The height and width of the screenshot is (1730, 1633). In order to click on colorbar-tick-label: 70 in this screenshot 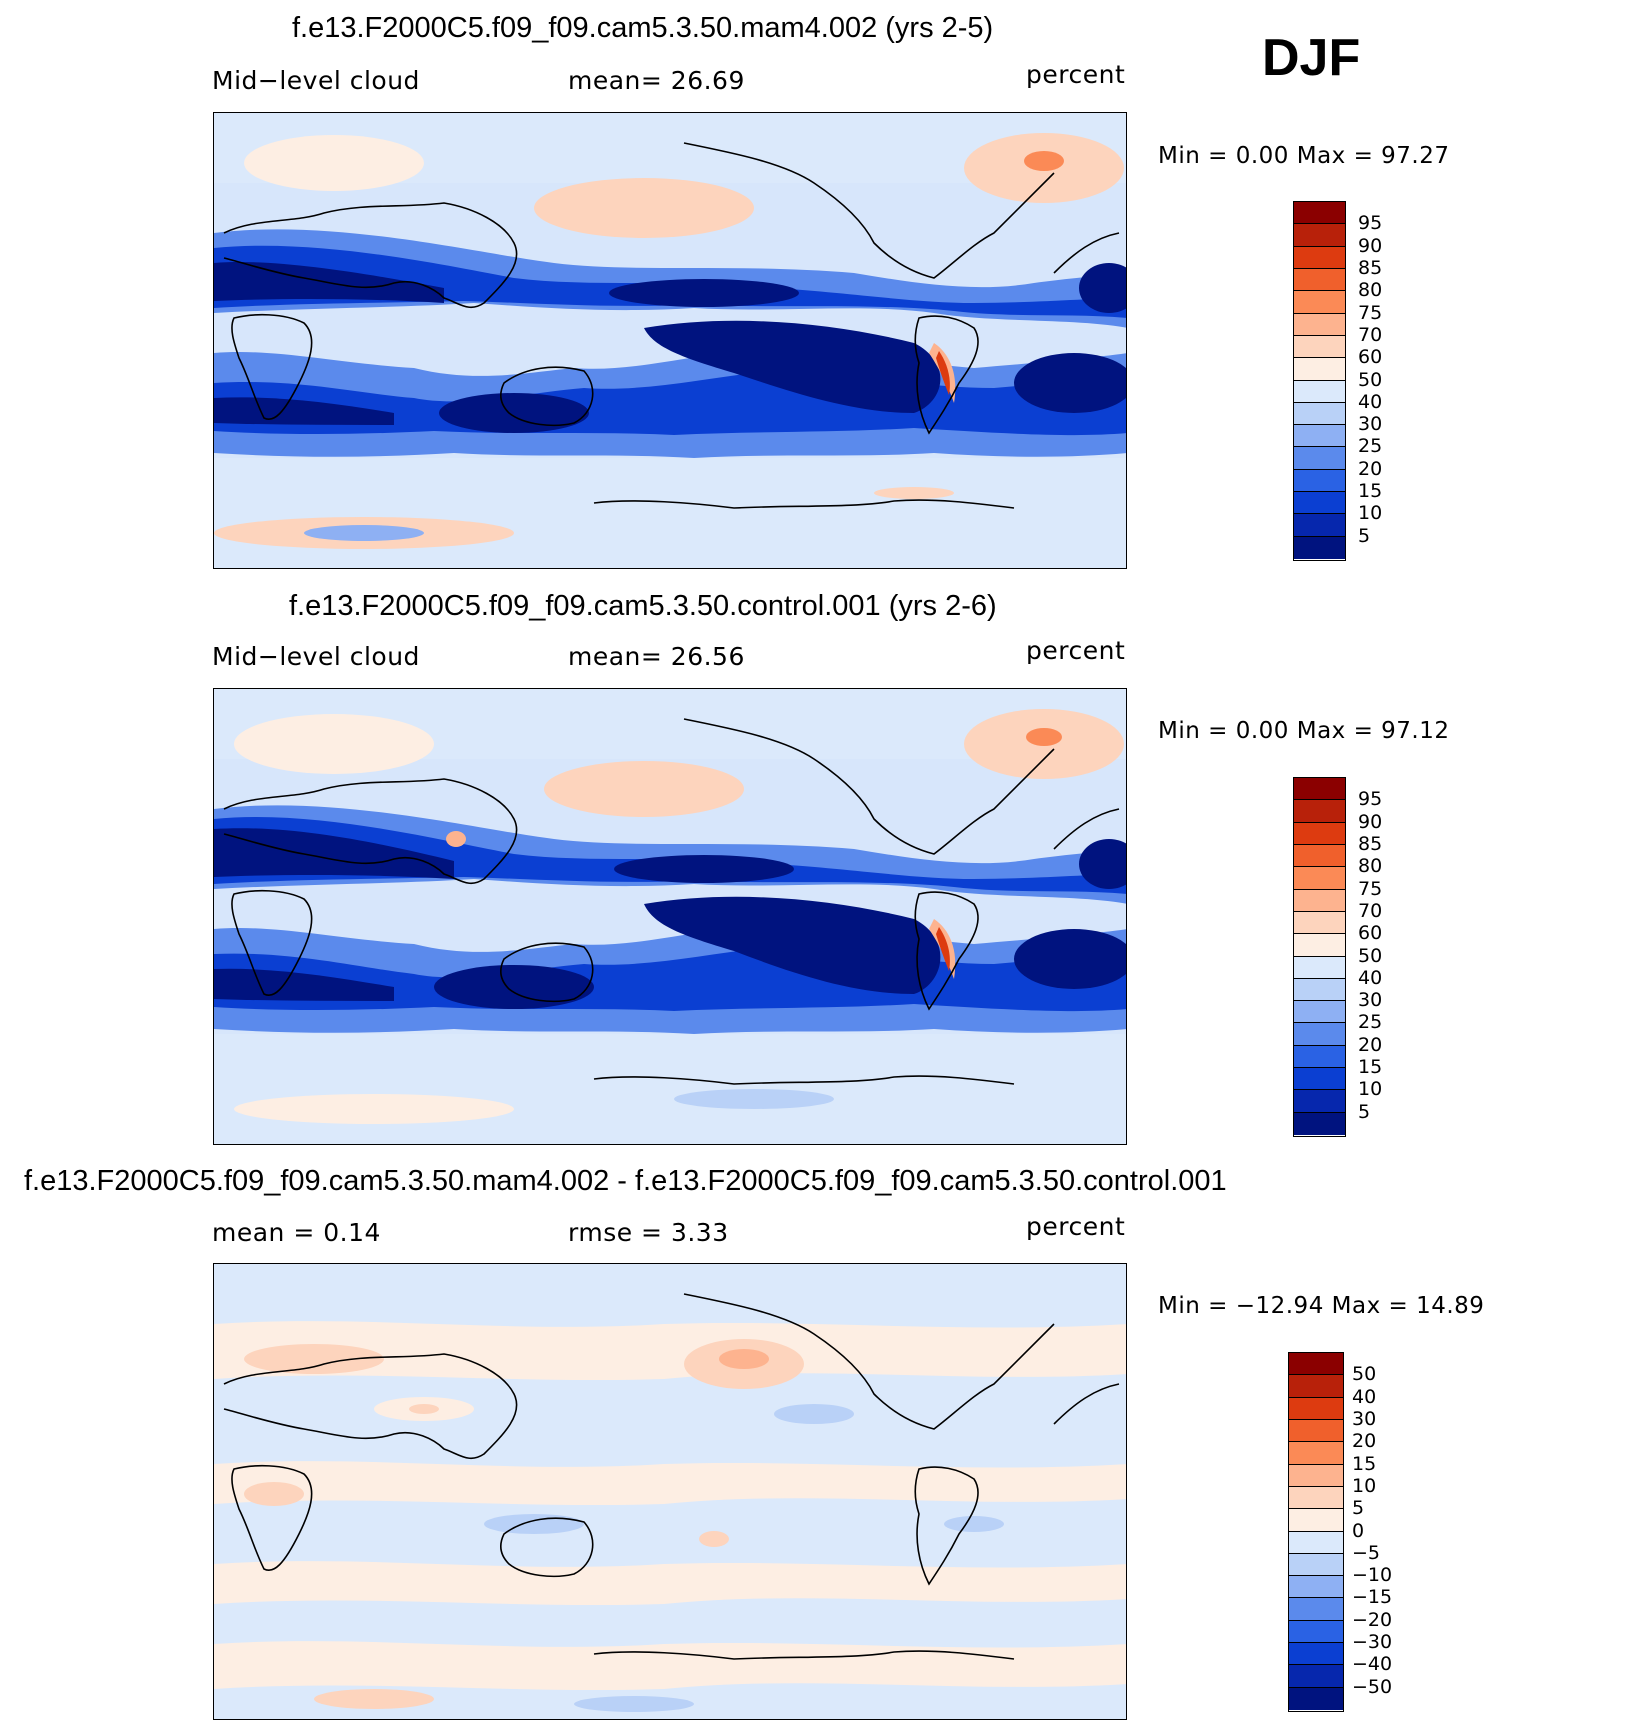, I will do `click(1370, 334)`.